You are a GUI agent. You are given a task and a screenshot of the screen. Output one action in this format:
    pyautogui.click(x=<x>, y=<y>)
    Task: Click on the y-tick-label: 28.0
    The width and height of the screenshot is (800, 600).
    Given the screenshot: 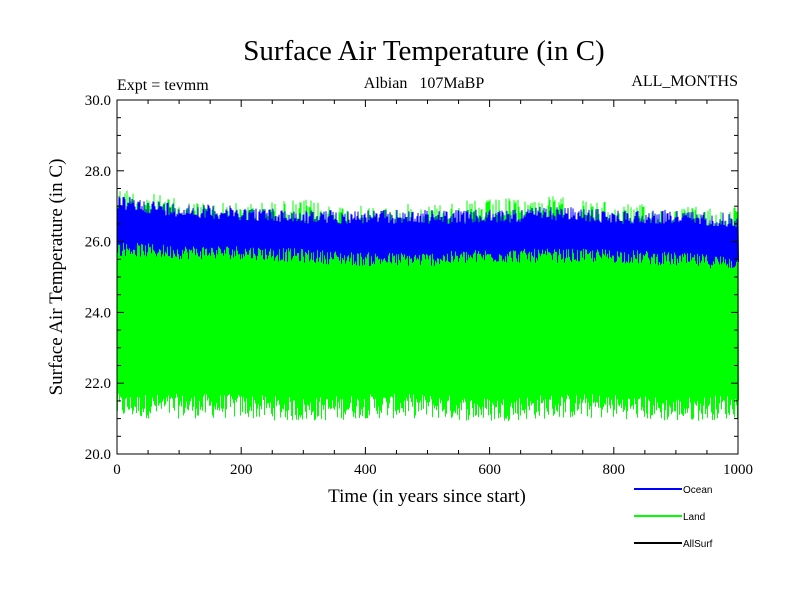 What is the action you would take?
    pyautogui.click(x=98, y=172)
    